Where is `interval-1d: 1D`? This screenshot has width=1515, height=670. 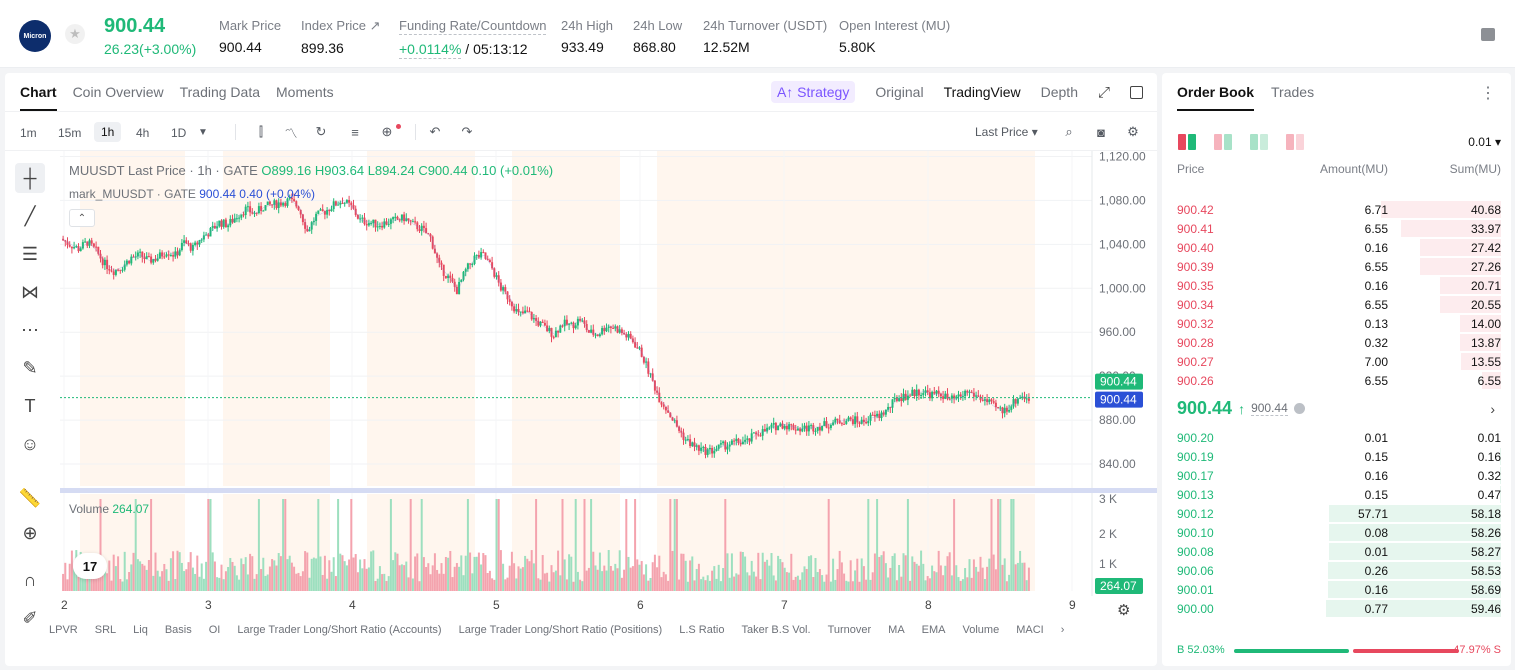
interval-1d: 1D is located at coordinates (179, 133).